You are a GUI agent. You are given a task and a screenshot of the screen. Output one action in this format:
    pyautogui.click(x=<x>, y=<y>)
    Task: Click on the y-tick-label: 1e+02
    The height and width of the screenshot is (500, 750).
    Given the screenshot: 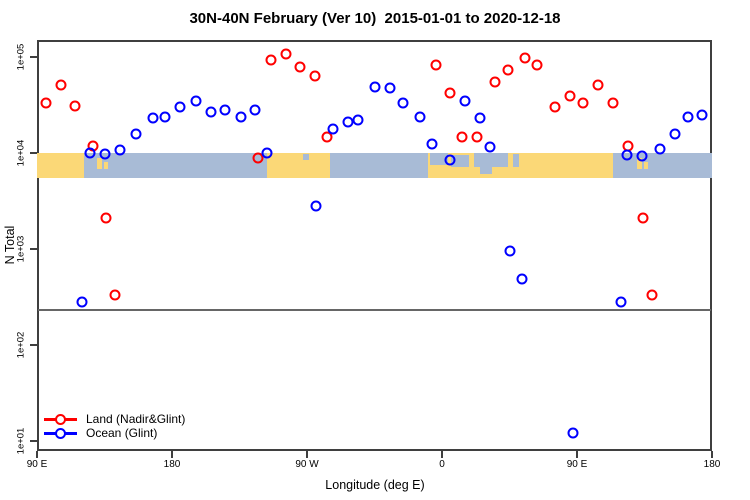 What is the action you would take?
    pyautogui.click(x=21, y=345)
    